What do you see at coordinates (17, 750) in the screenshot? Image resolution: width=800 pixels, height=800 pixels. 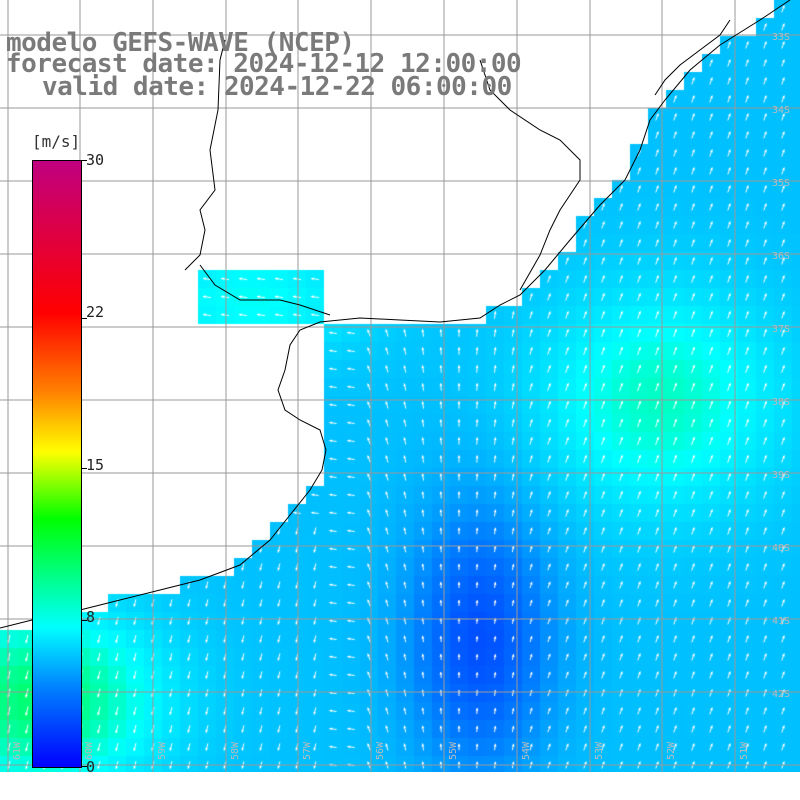 I see `longitude-label: 61W` at bounding box center [17, 750].